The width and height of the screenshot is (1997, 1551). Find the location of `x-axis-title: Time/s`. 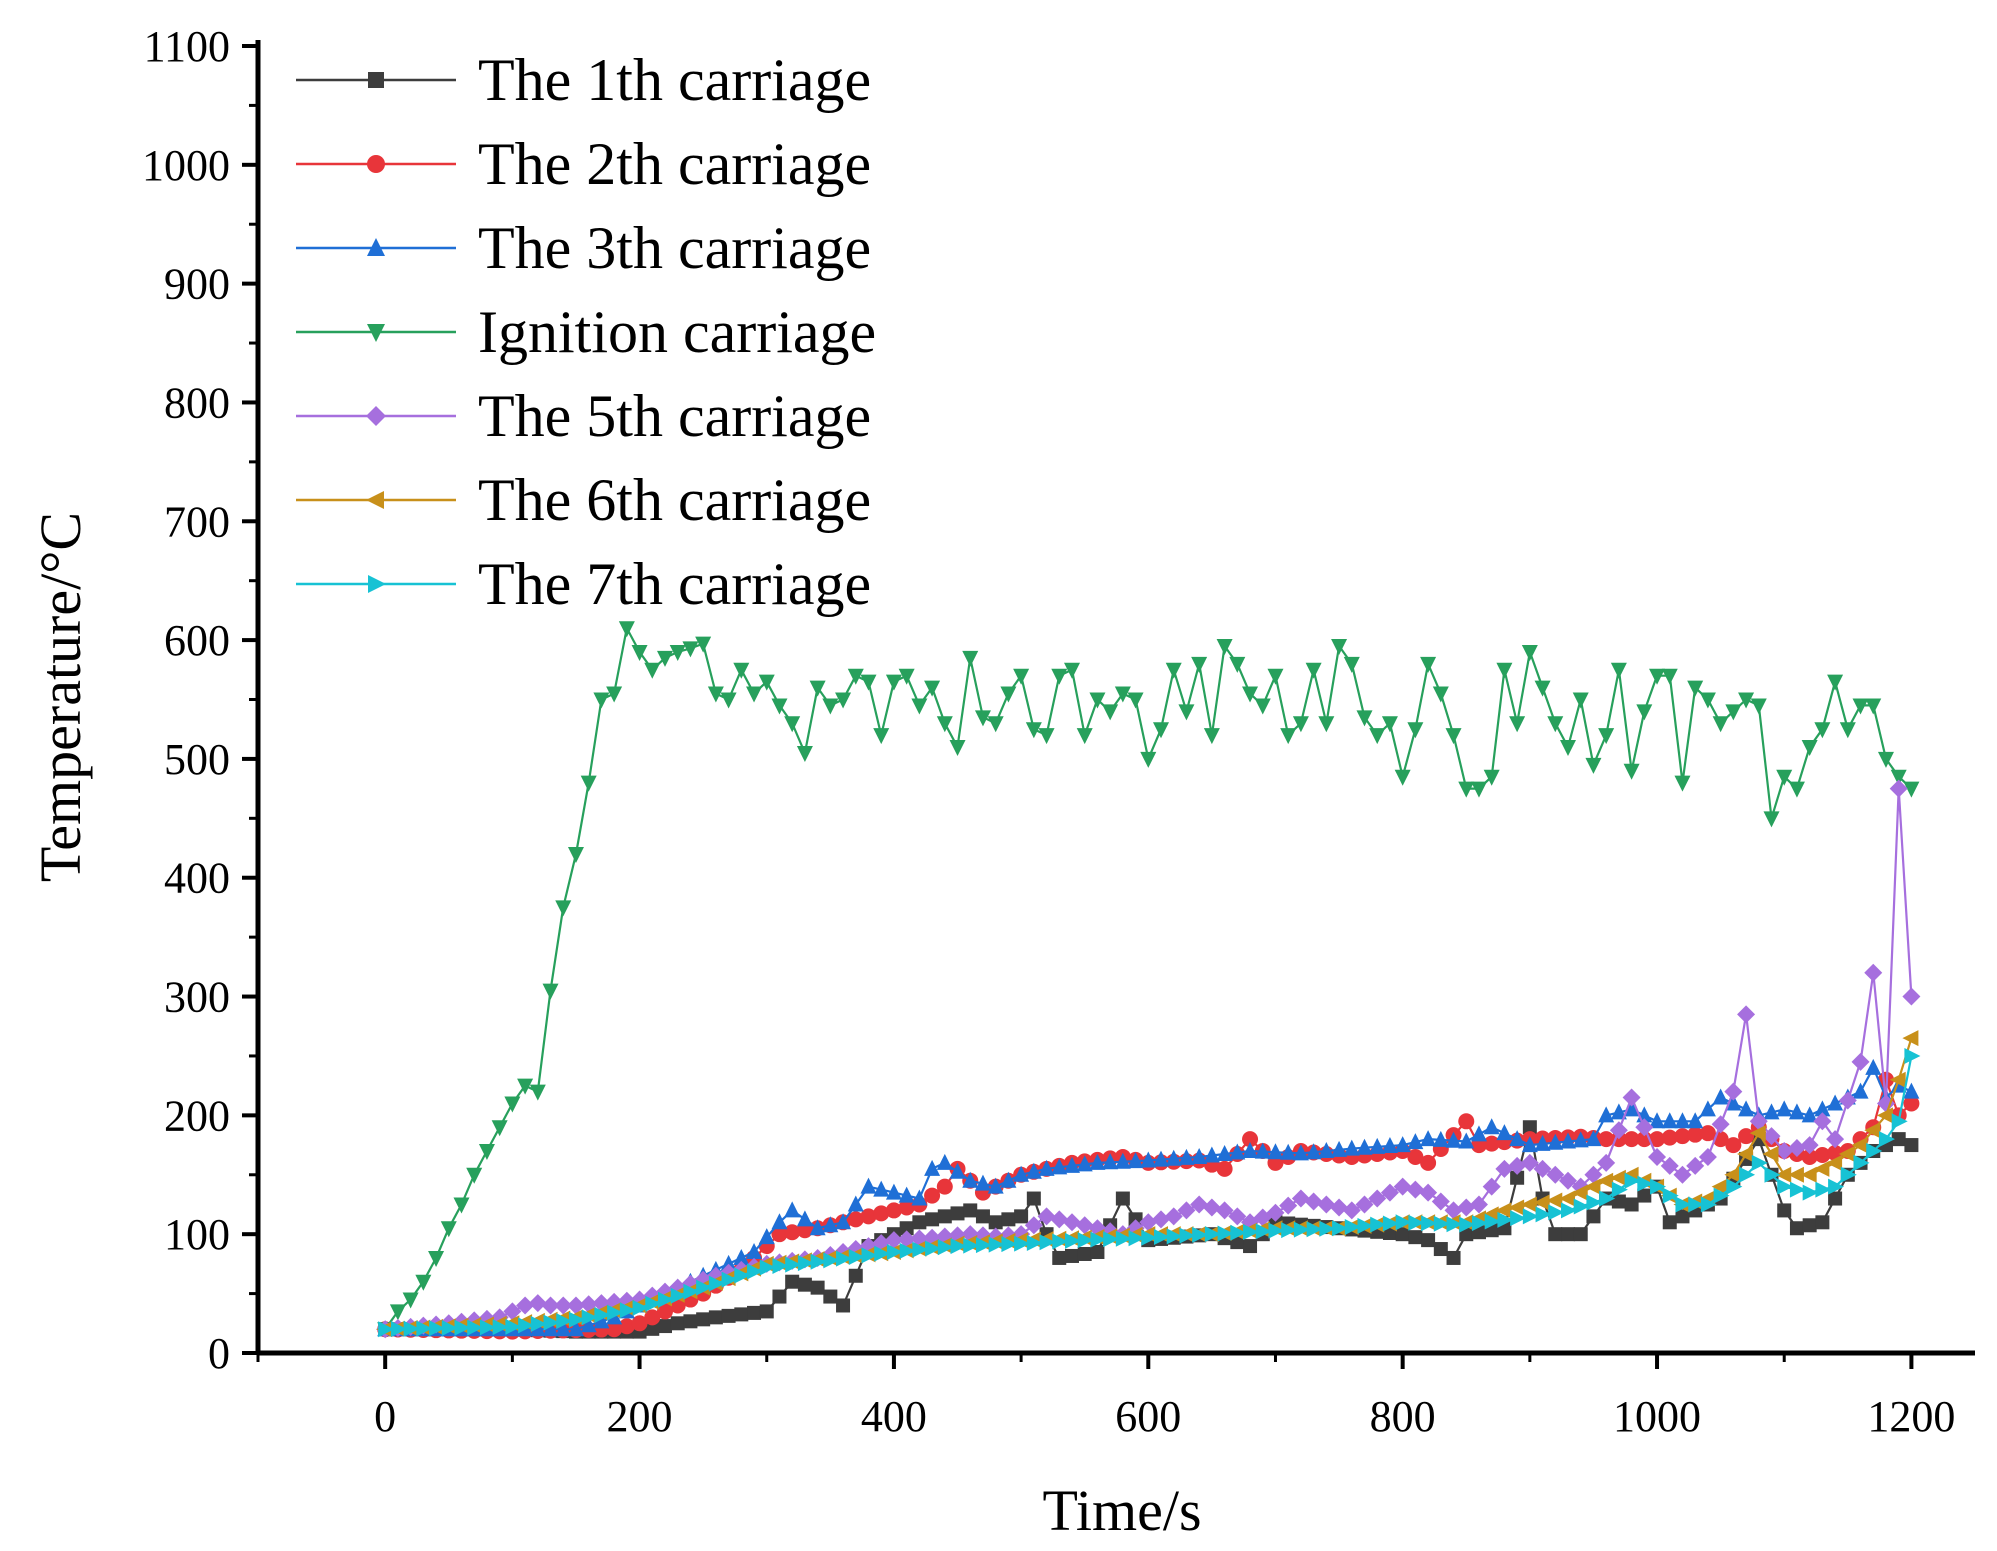

x-axis-title: Time/s is located at coordinates (1121, 1510).